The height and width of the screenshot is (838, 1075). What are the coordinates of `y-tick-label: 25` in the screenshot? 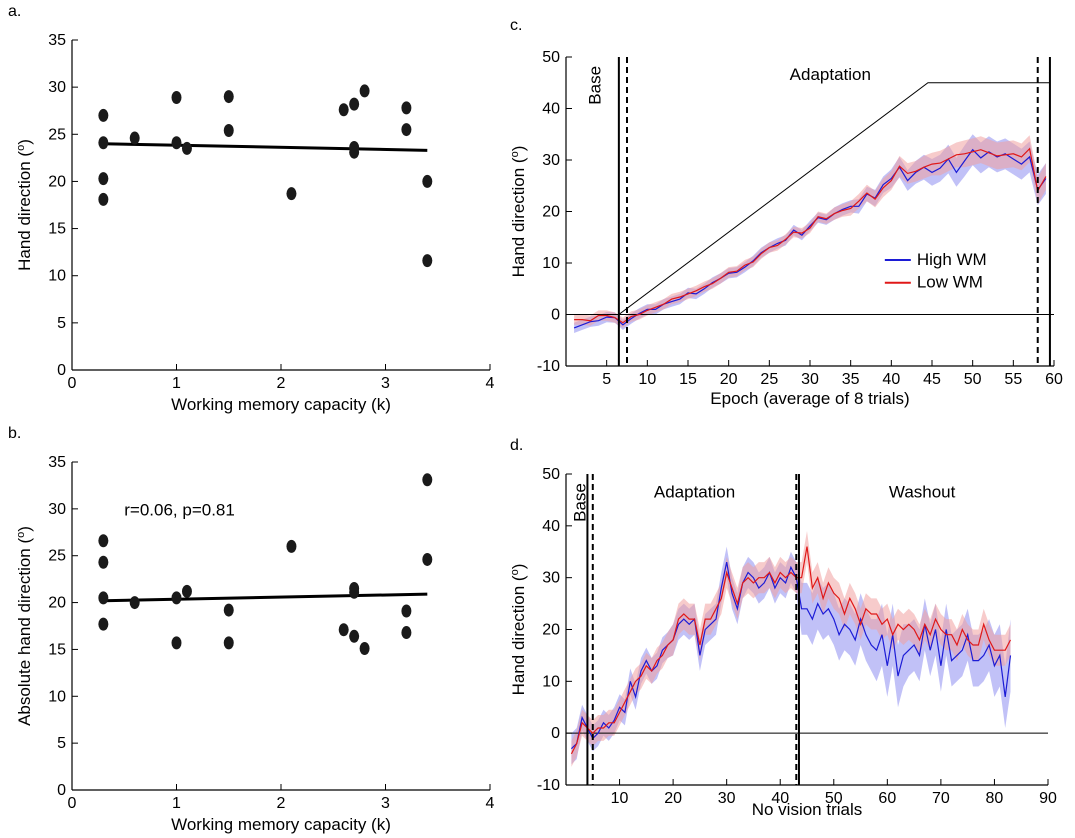 It's located at (57, 134).